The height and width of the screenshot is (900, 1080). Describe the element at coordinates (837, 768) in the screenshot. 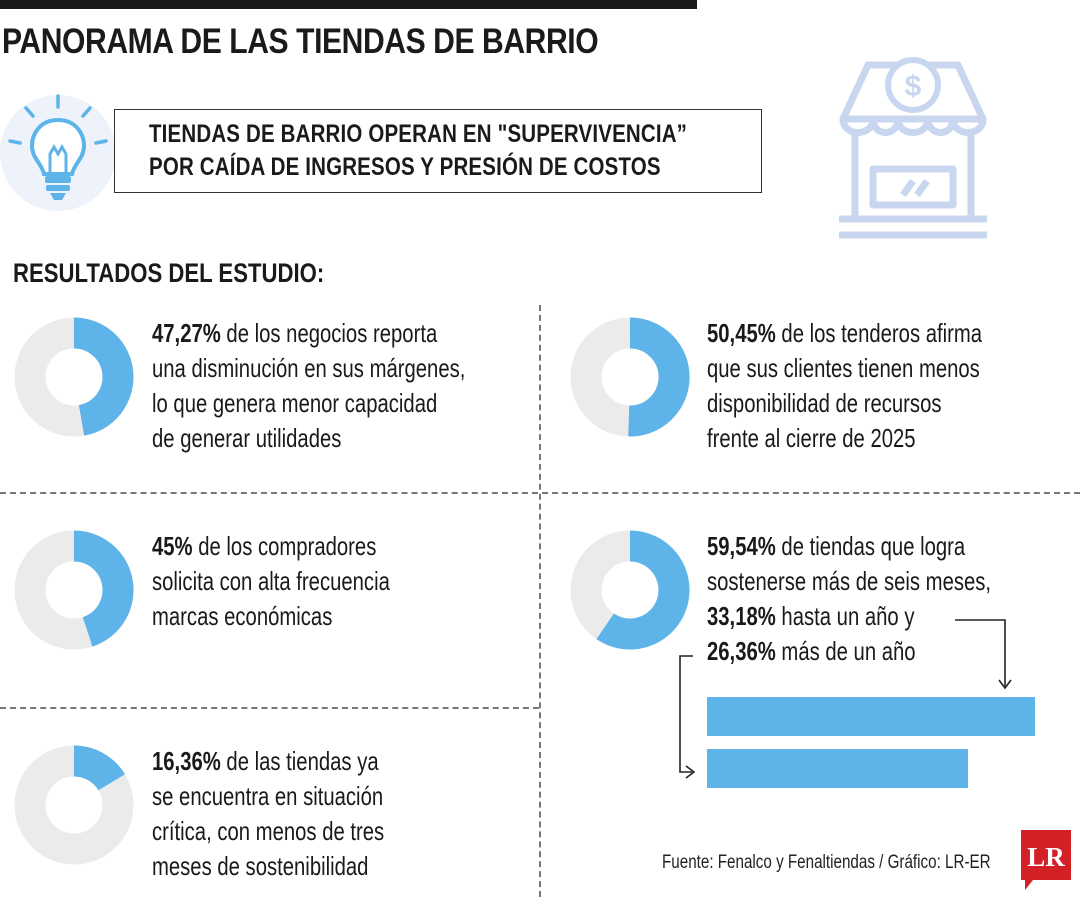

I see `bar-mas-de-un-ano` at that location.